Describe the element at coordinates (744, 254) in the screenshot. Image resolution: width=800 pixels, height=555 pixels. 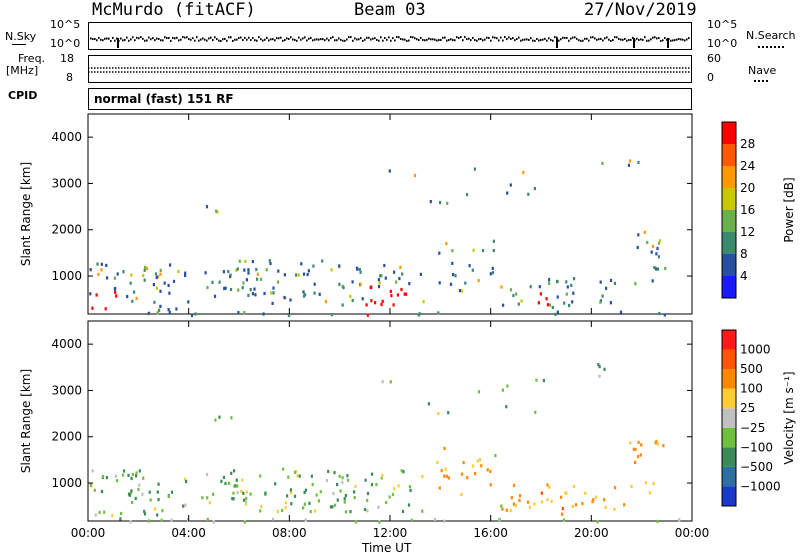
I see `colorbar-tick-label: 8` at that location.